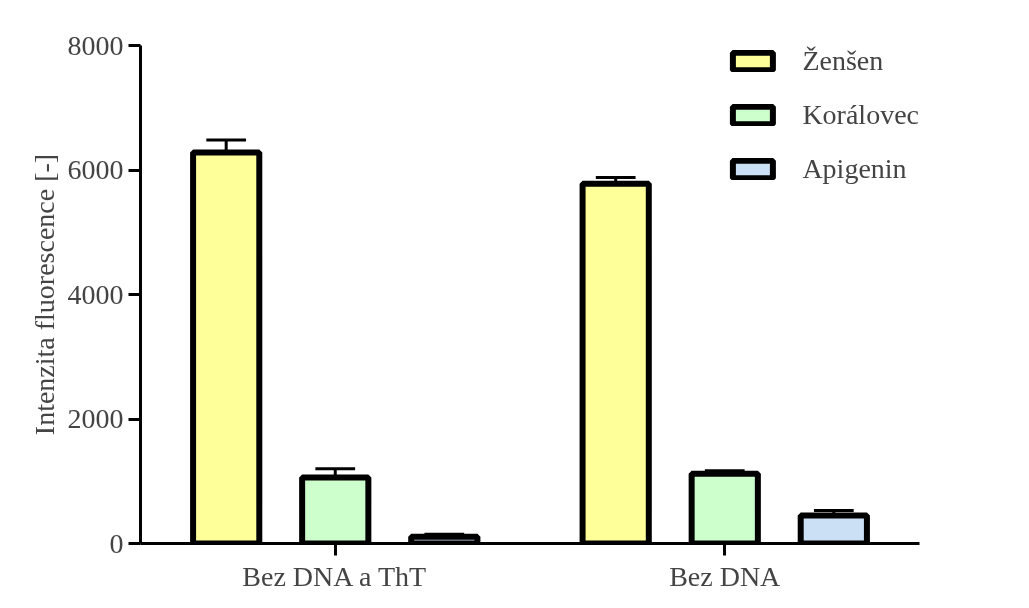 The image size is (1029, 608). I want to click on x-tick-label: Bez DNA a ThT, so click(334, 576).